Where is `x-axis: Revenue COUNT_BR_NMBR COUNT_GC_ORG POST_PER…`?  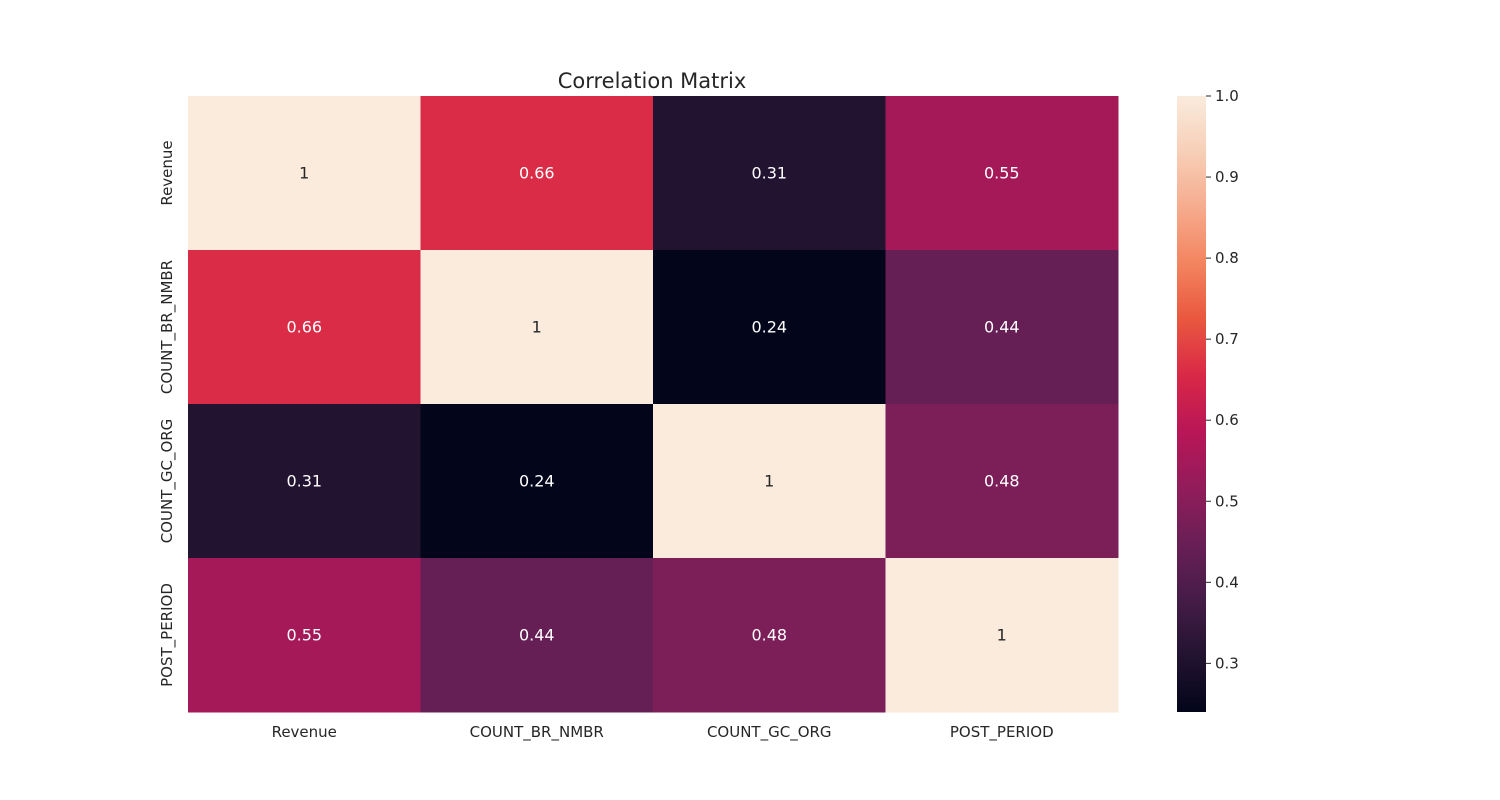 x-axis: Revenue COUNT_BR_NMBR COUNT_GC_ORG POST_PER… is located at coordinates (663, 732).